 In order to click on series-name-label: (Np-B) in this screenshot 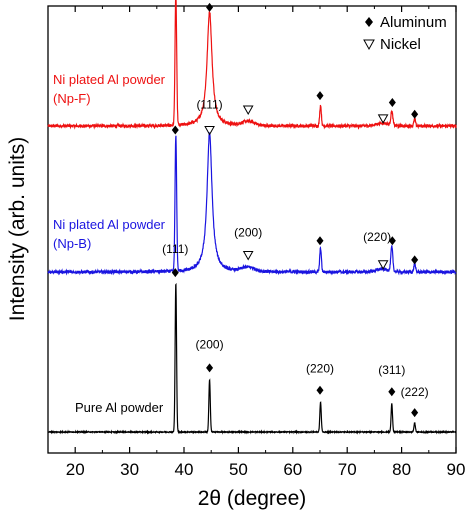, I will do `click(72, 243)`.